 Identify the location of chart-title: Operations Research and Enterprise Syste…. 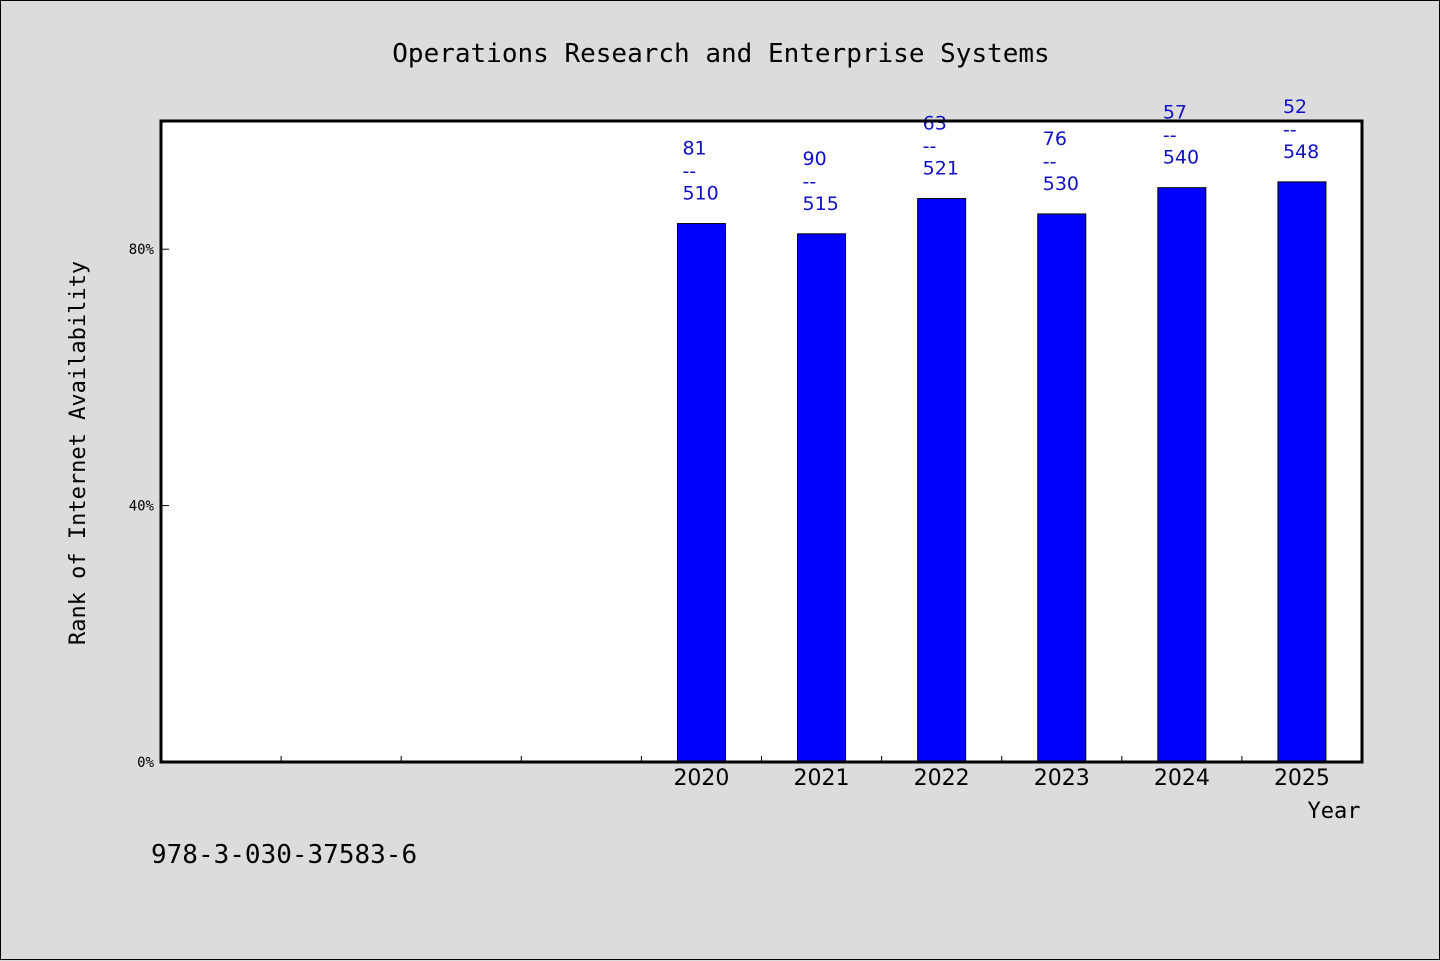
(720, 54).